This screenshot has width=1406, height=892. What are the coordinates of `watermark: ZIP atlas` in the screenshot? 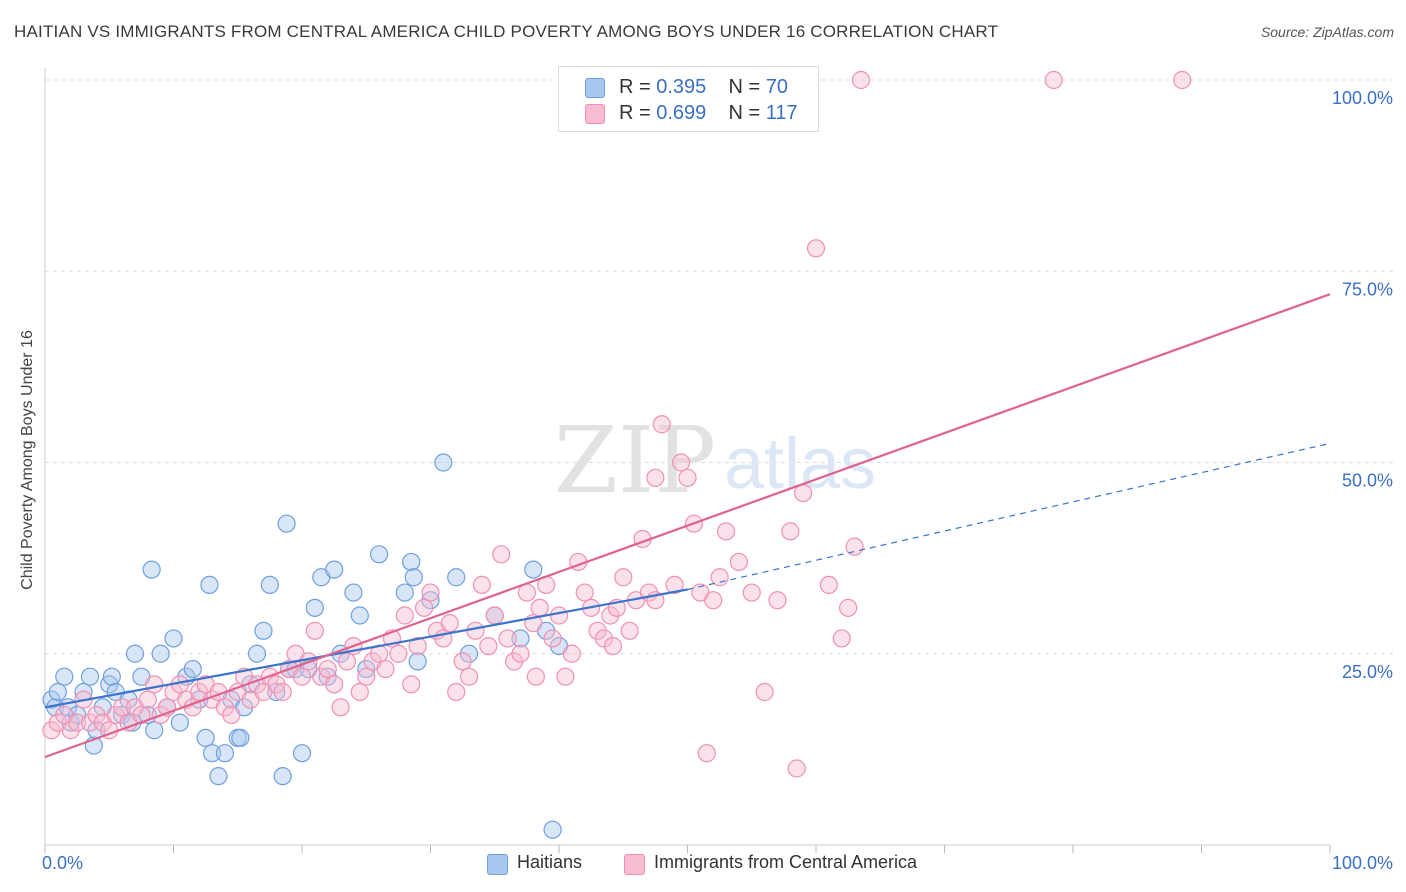 It's located at (715, 460).